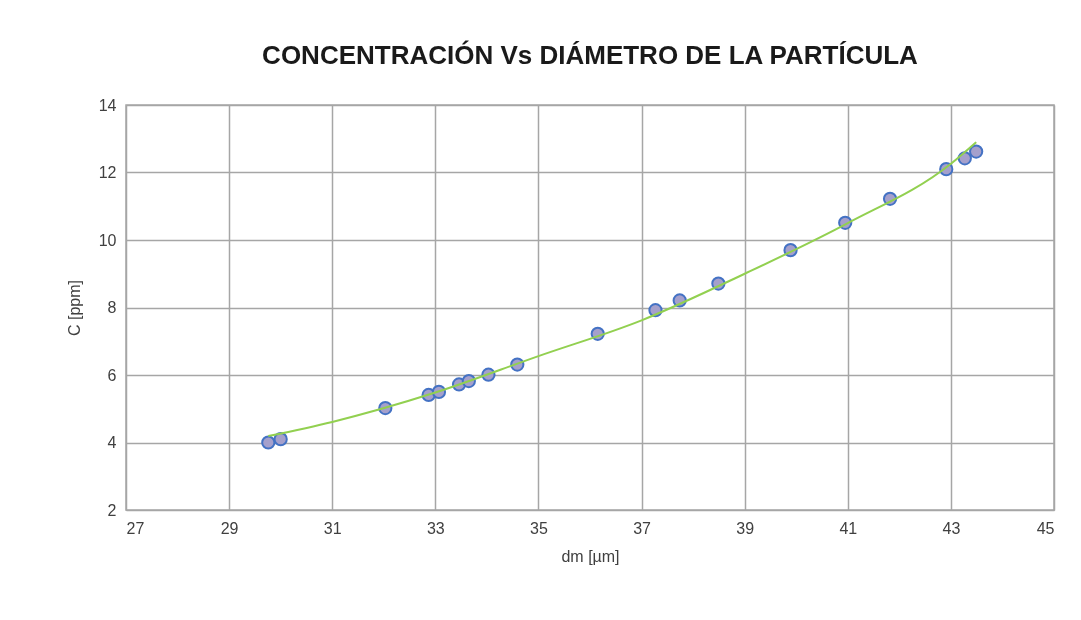 This screenshot has height=620, width=1081. I want to click on y-axis-title: C [ppm], so click(74, 308).